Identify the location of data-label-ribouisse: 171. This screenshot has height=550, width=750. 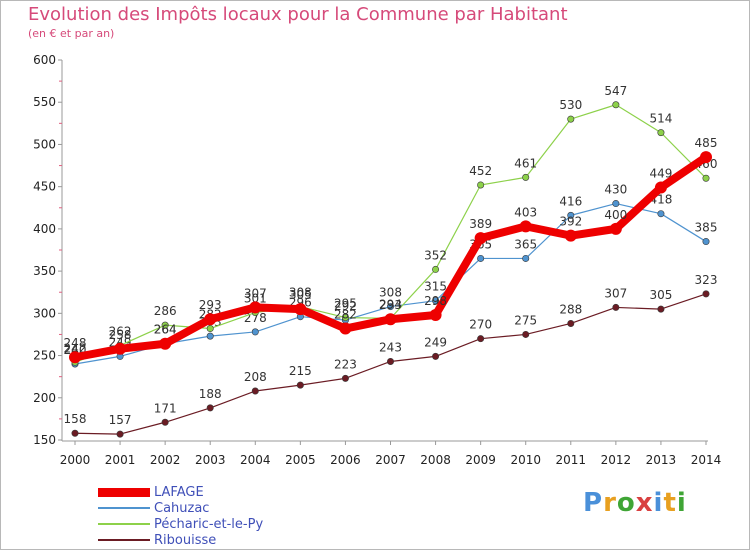
(165, 408).